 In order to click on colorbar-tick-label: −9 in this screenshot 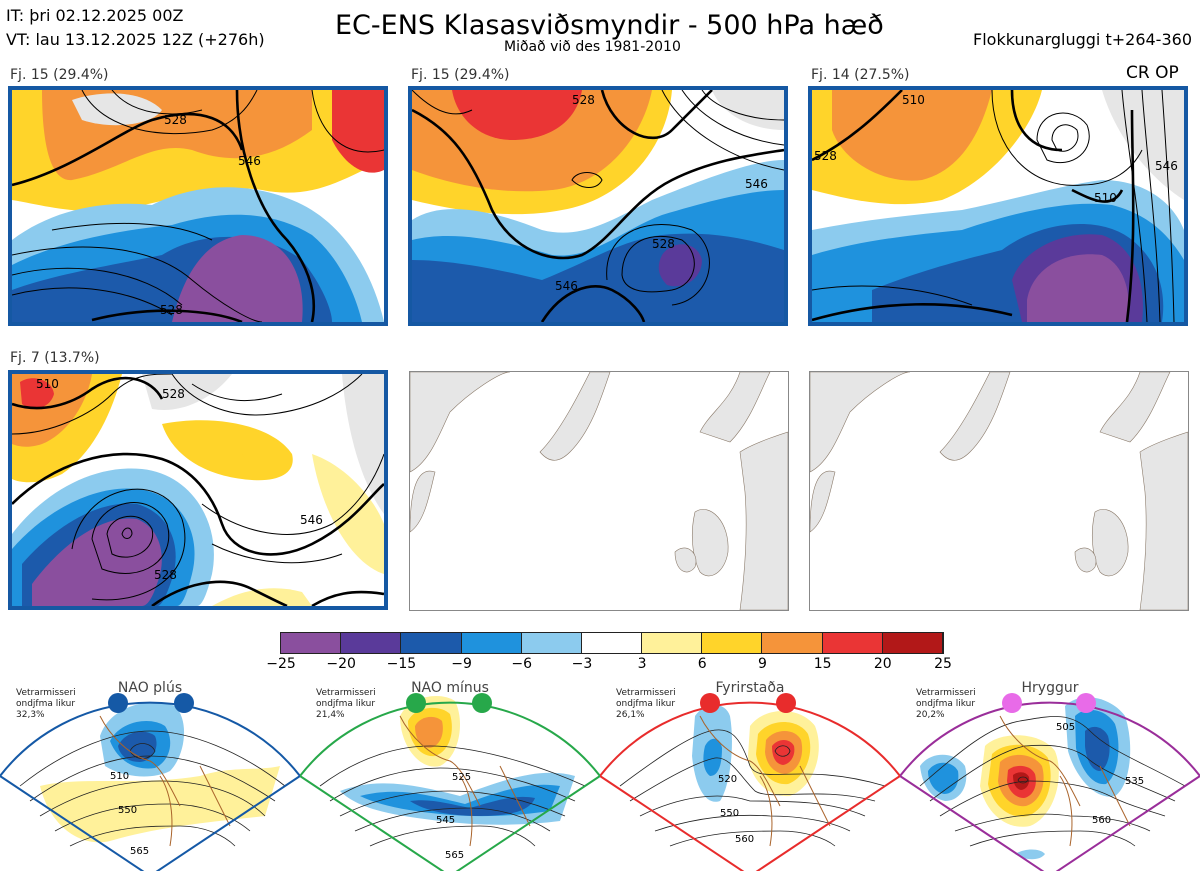, I will do `click(461, 664)`.